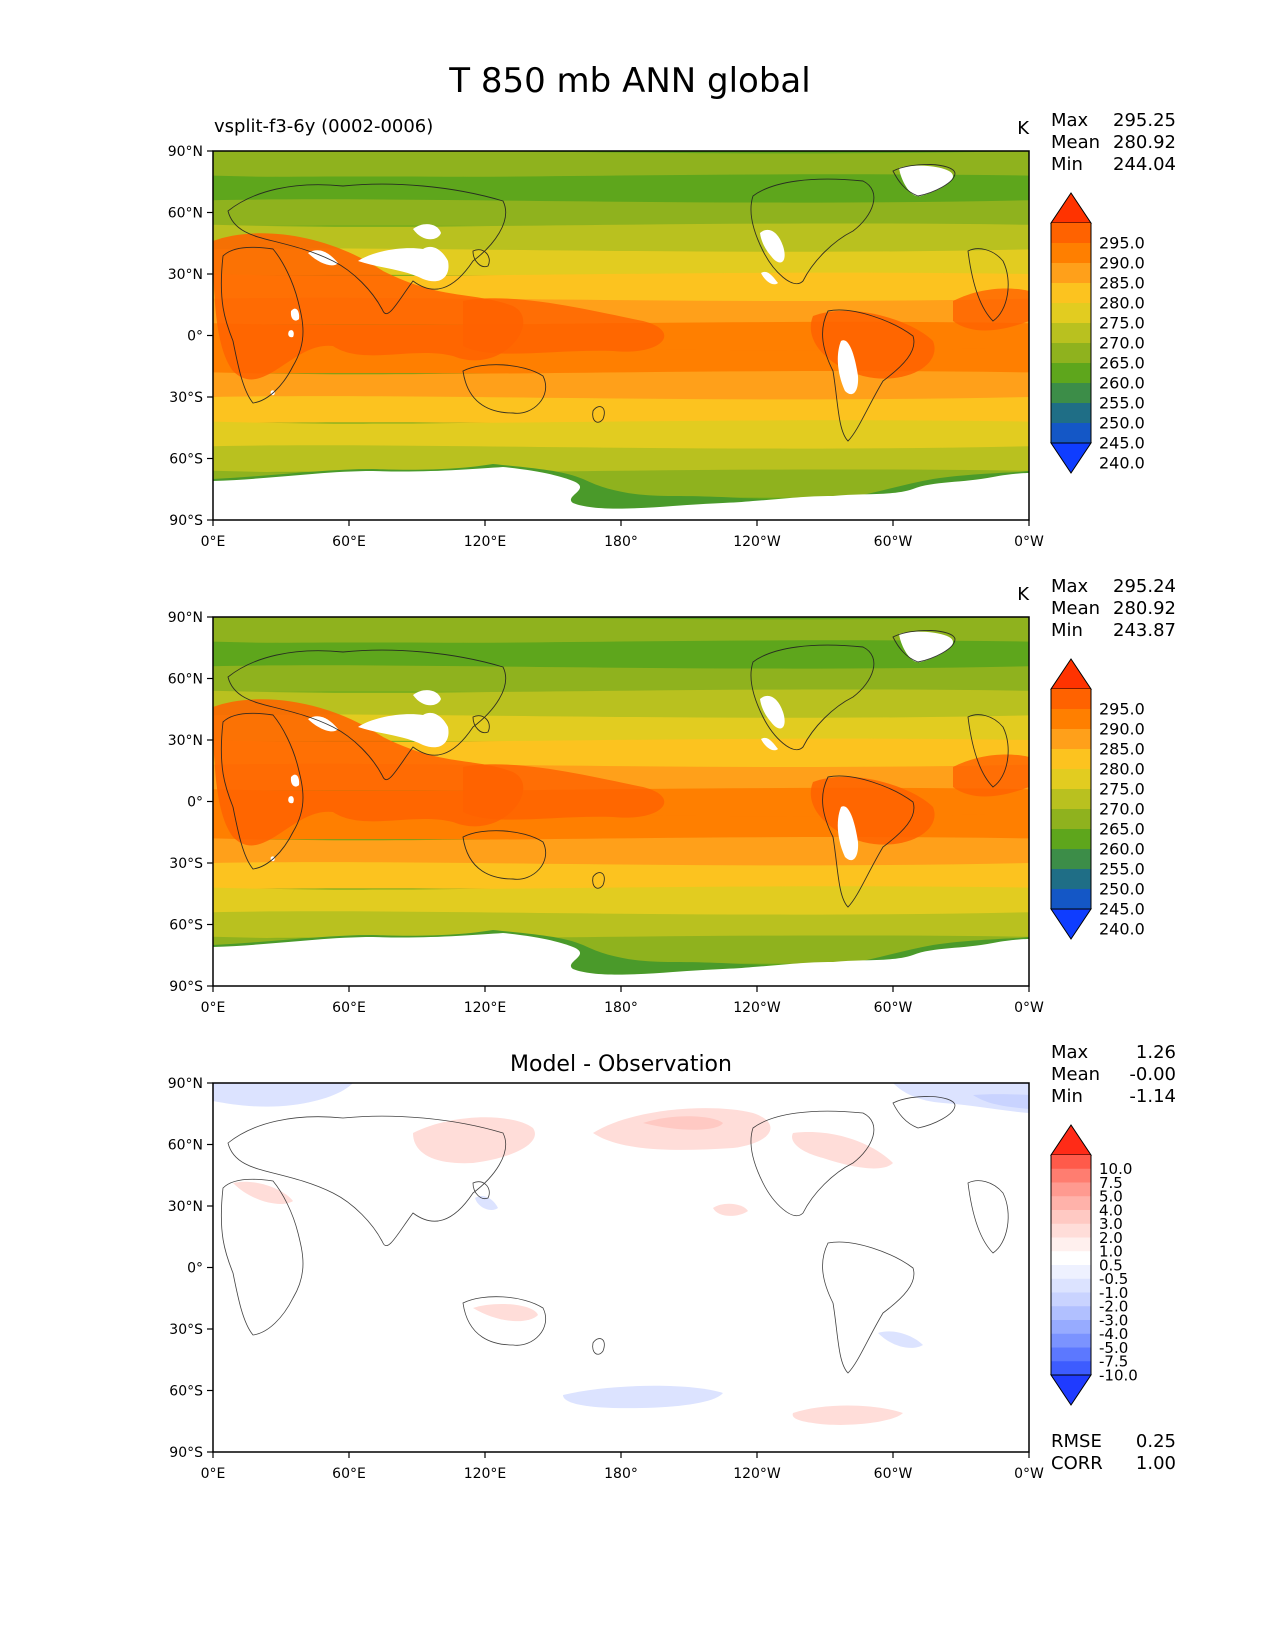  Describe the element at coordinates (1113, 1307) in the screenshot. I see `colorbar-tick-label: -2.0` at that location.